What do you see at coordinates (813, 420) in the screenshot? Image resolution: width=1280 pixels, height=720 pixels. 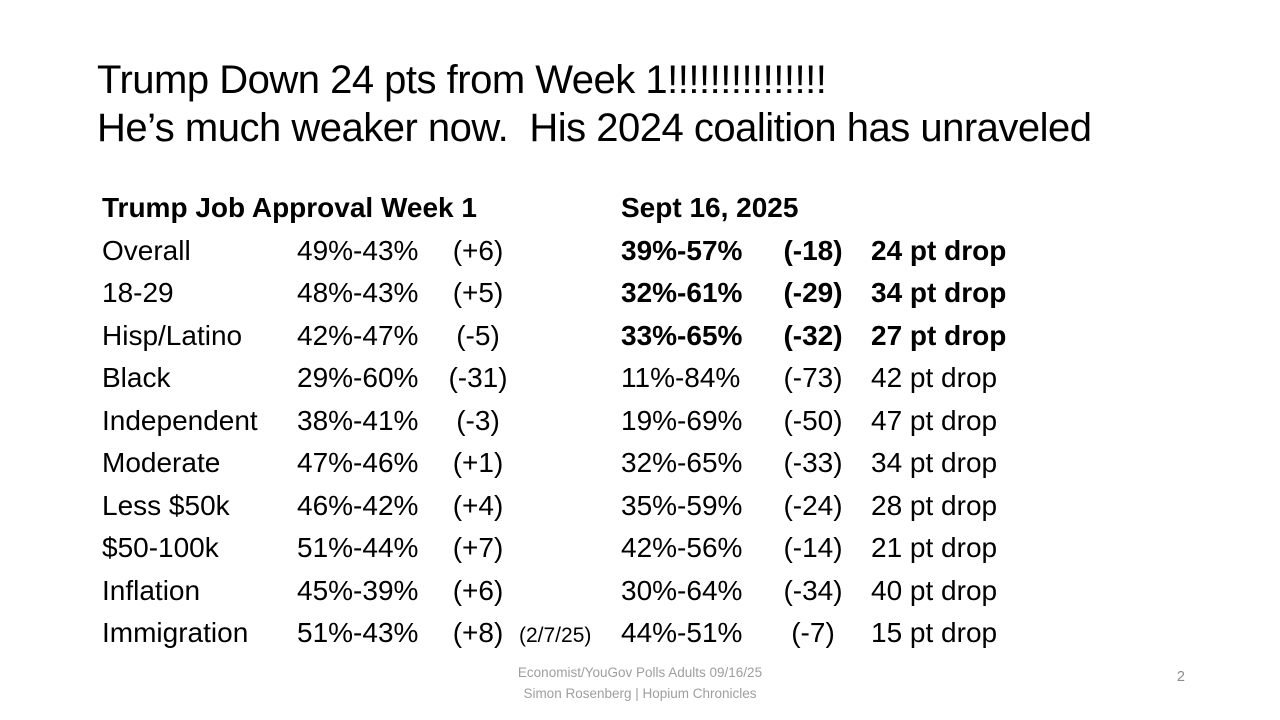 I see `sept16-net-margin: (-50)` at bounding box center [813, 420].